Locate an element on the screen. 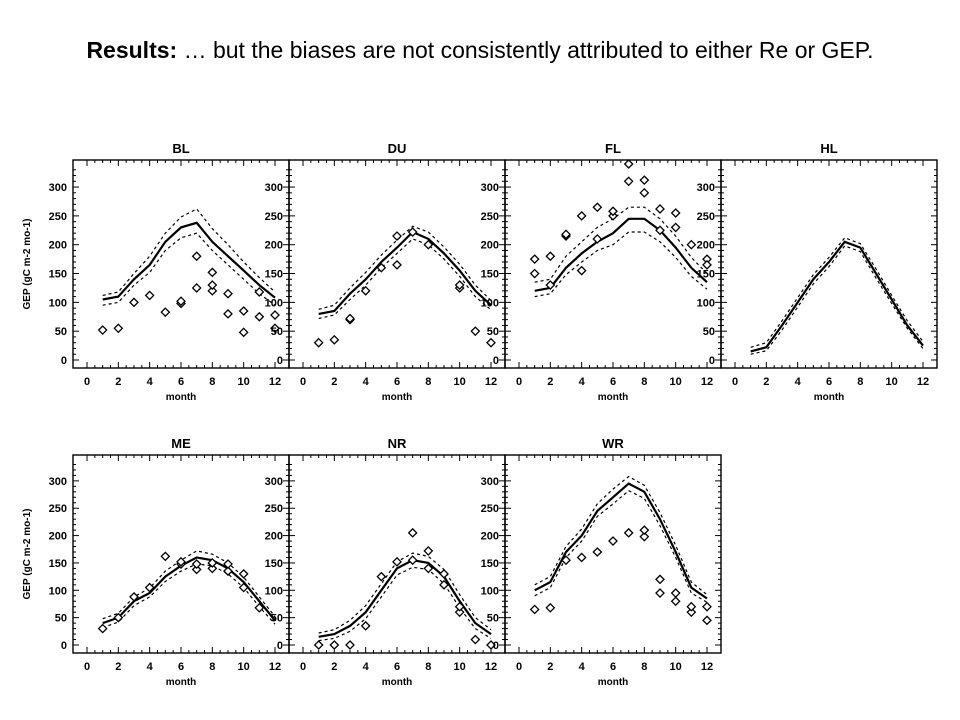  y-axis-label: GEP (gC m-2 mo-1) is located at coordinates (27, 264).